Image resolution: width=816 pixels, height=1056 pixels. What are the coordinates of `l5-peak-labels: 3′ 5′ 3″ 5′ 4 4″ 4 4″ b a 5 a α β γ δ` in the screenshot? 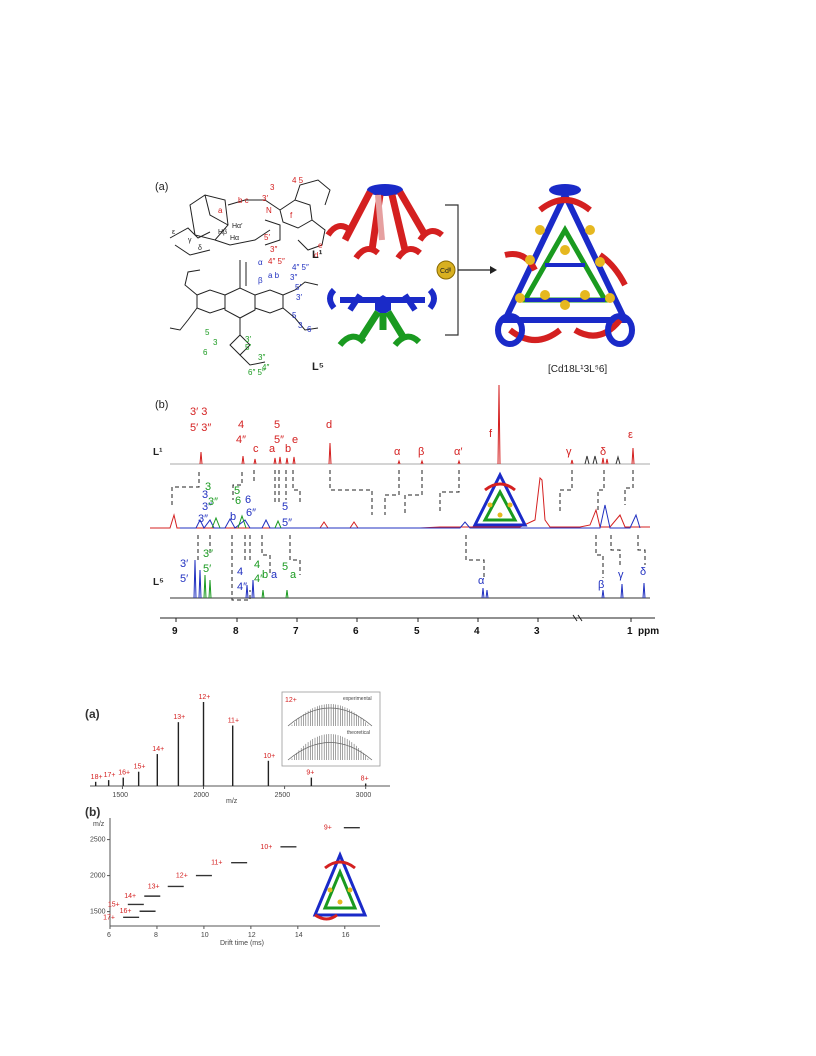 It's located at (413, 570).